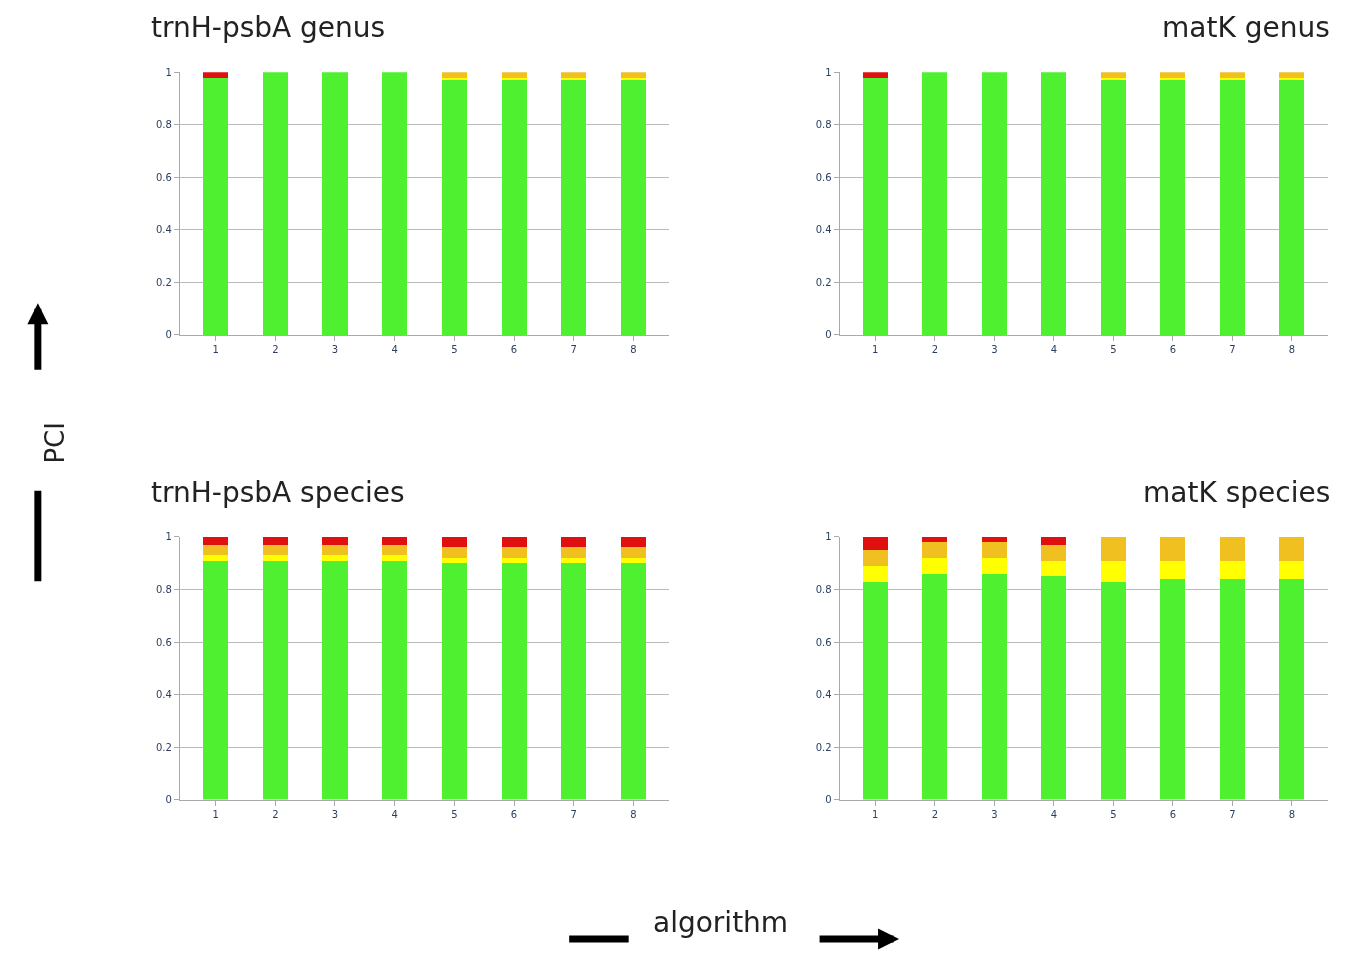 This screenshot has height=973, width=1352. I want to click on chart-title: matK genus, so click(1246, 27).